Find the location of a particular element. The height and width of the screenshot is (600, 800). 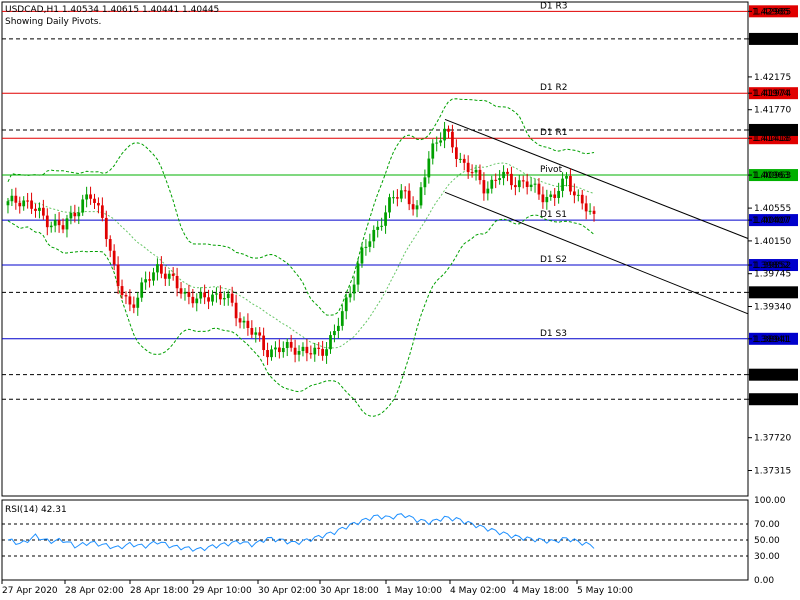

price-tick-label: 1.38941 is located at coordinates (772, 340).